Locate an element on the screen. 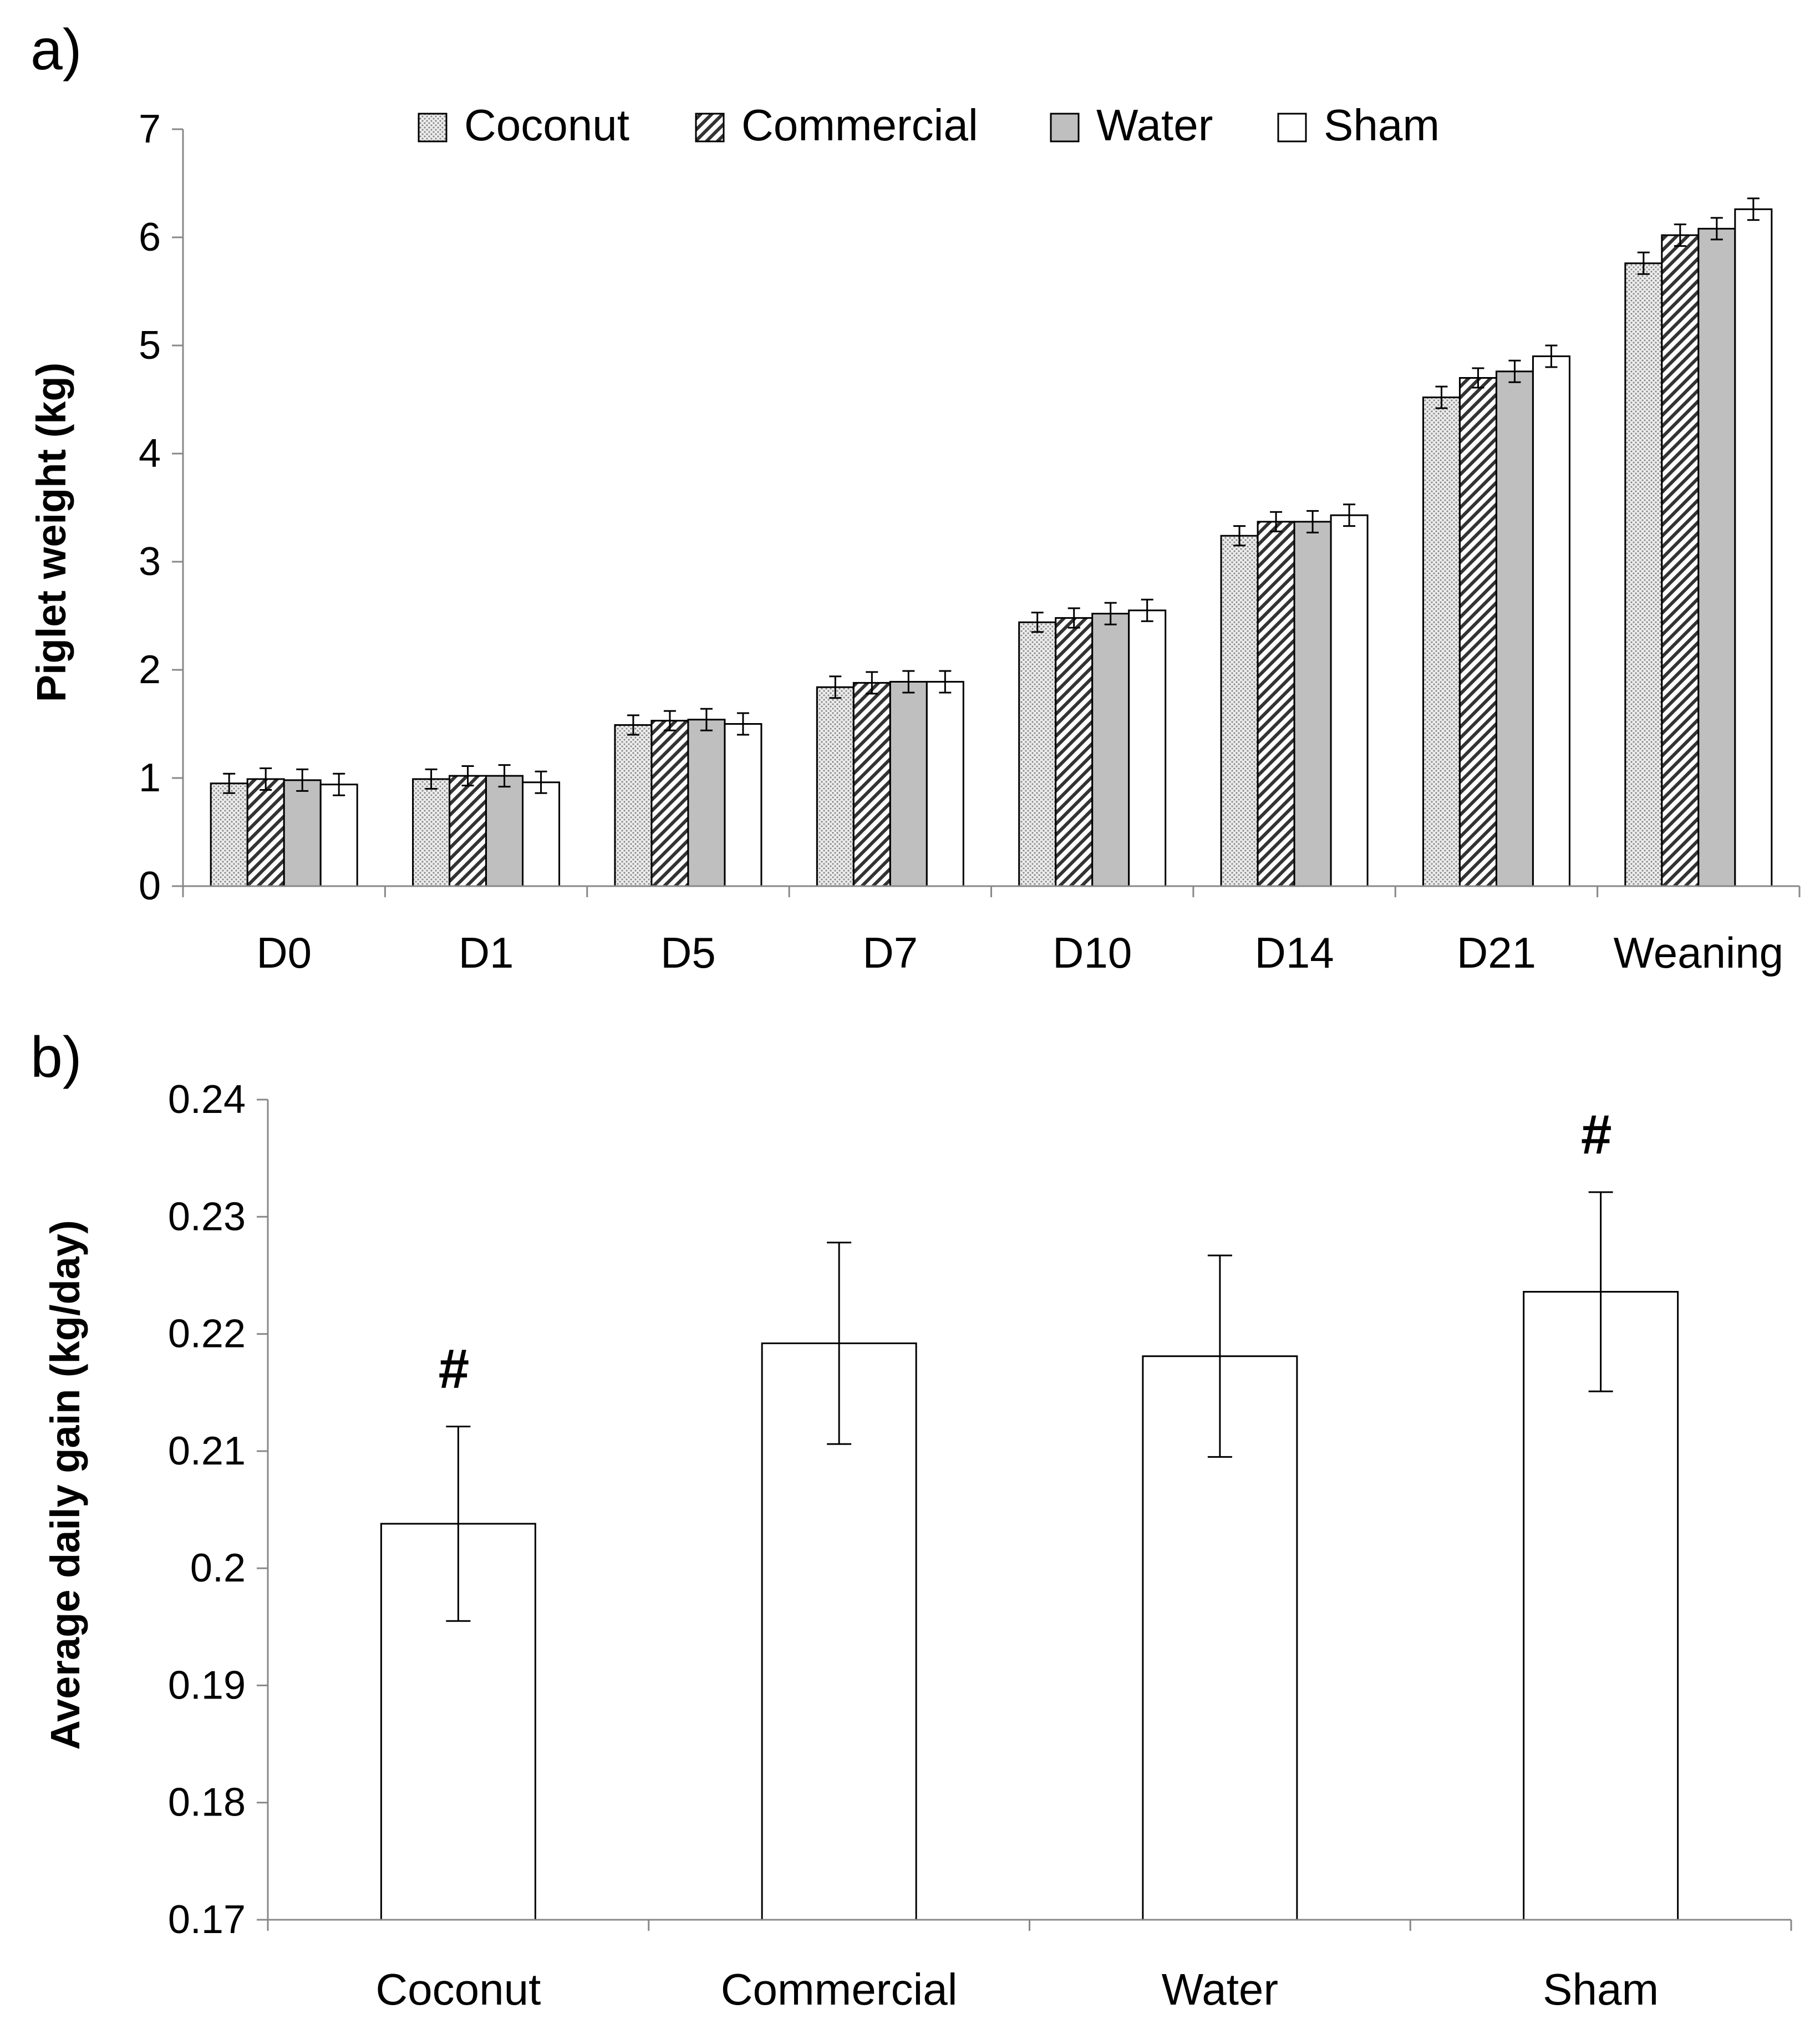 The width and height of the screenshot is (1820, 2029). x-tick-label: D21 is located at coordinates (1496, 952).